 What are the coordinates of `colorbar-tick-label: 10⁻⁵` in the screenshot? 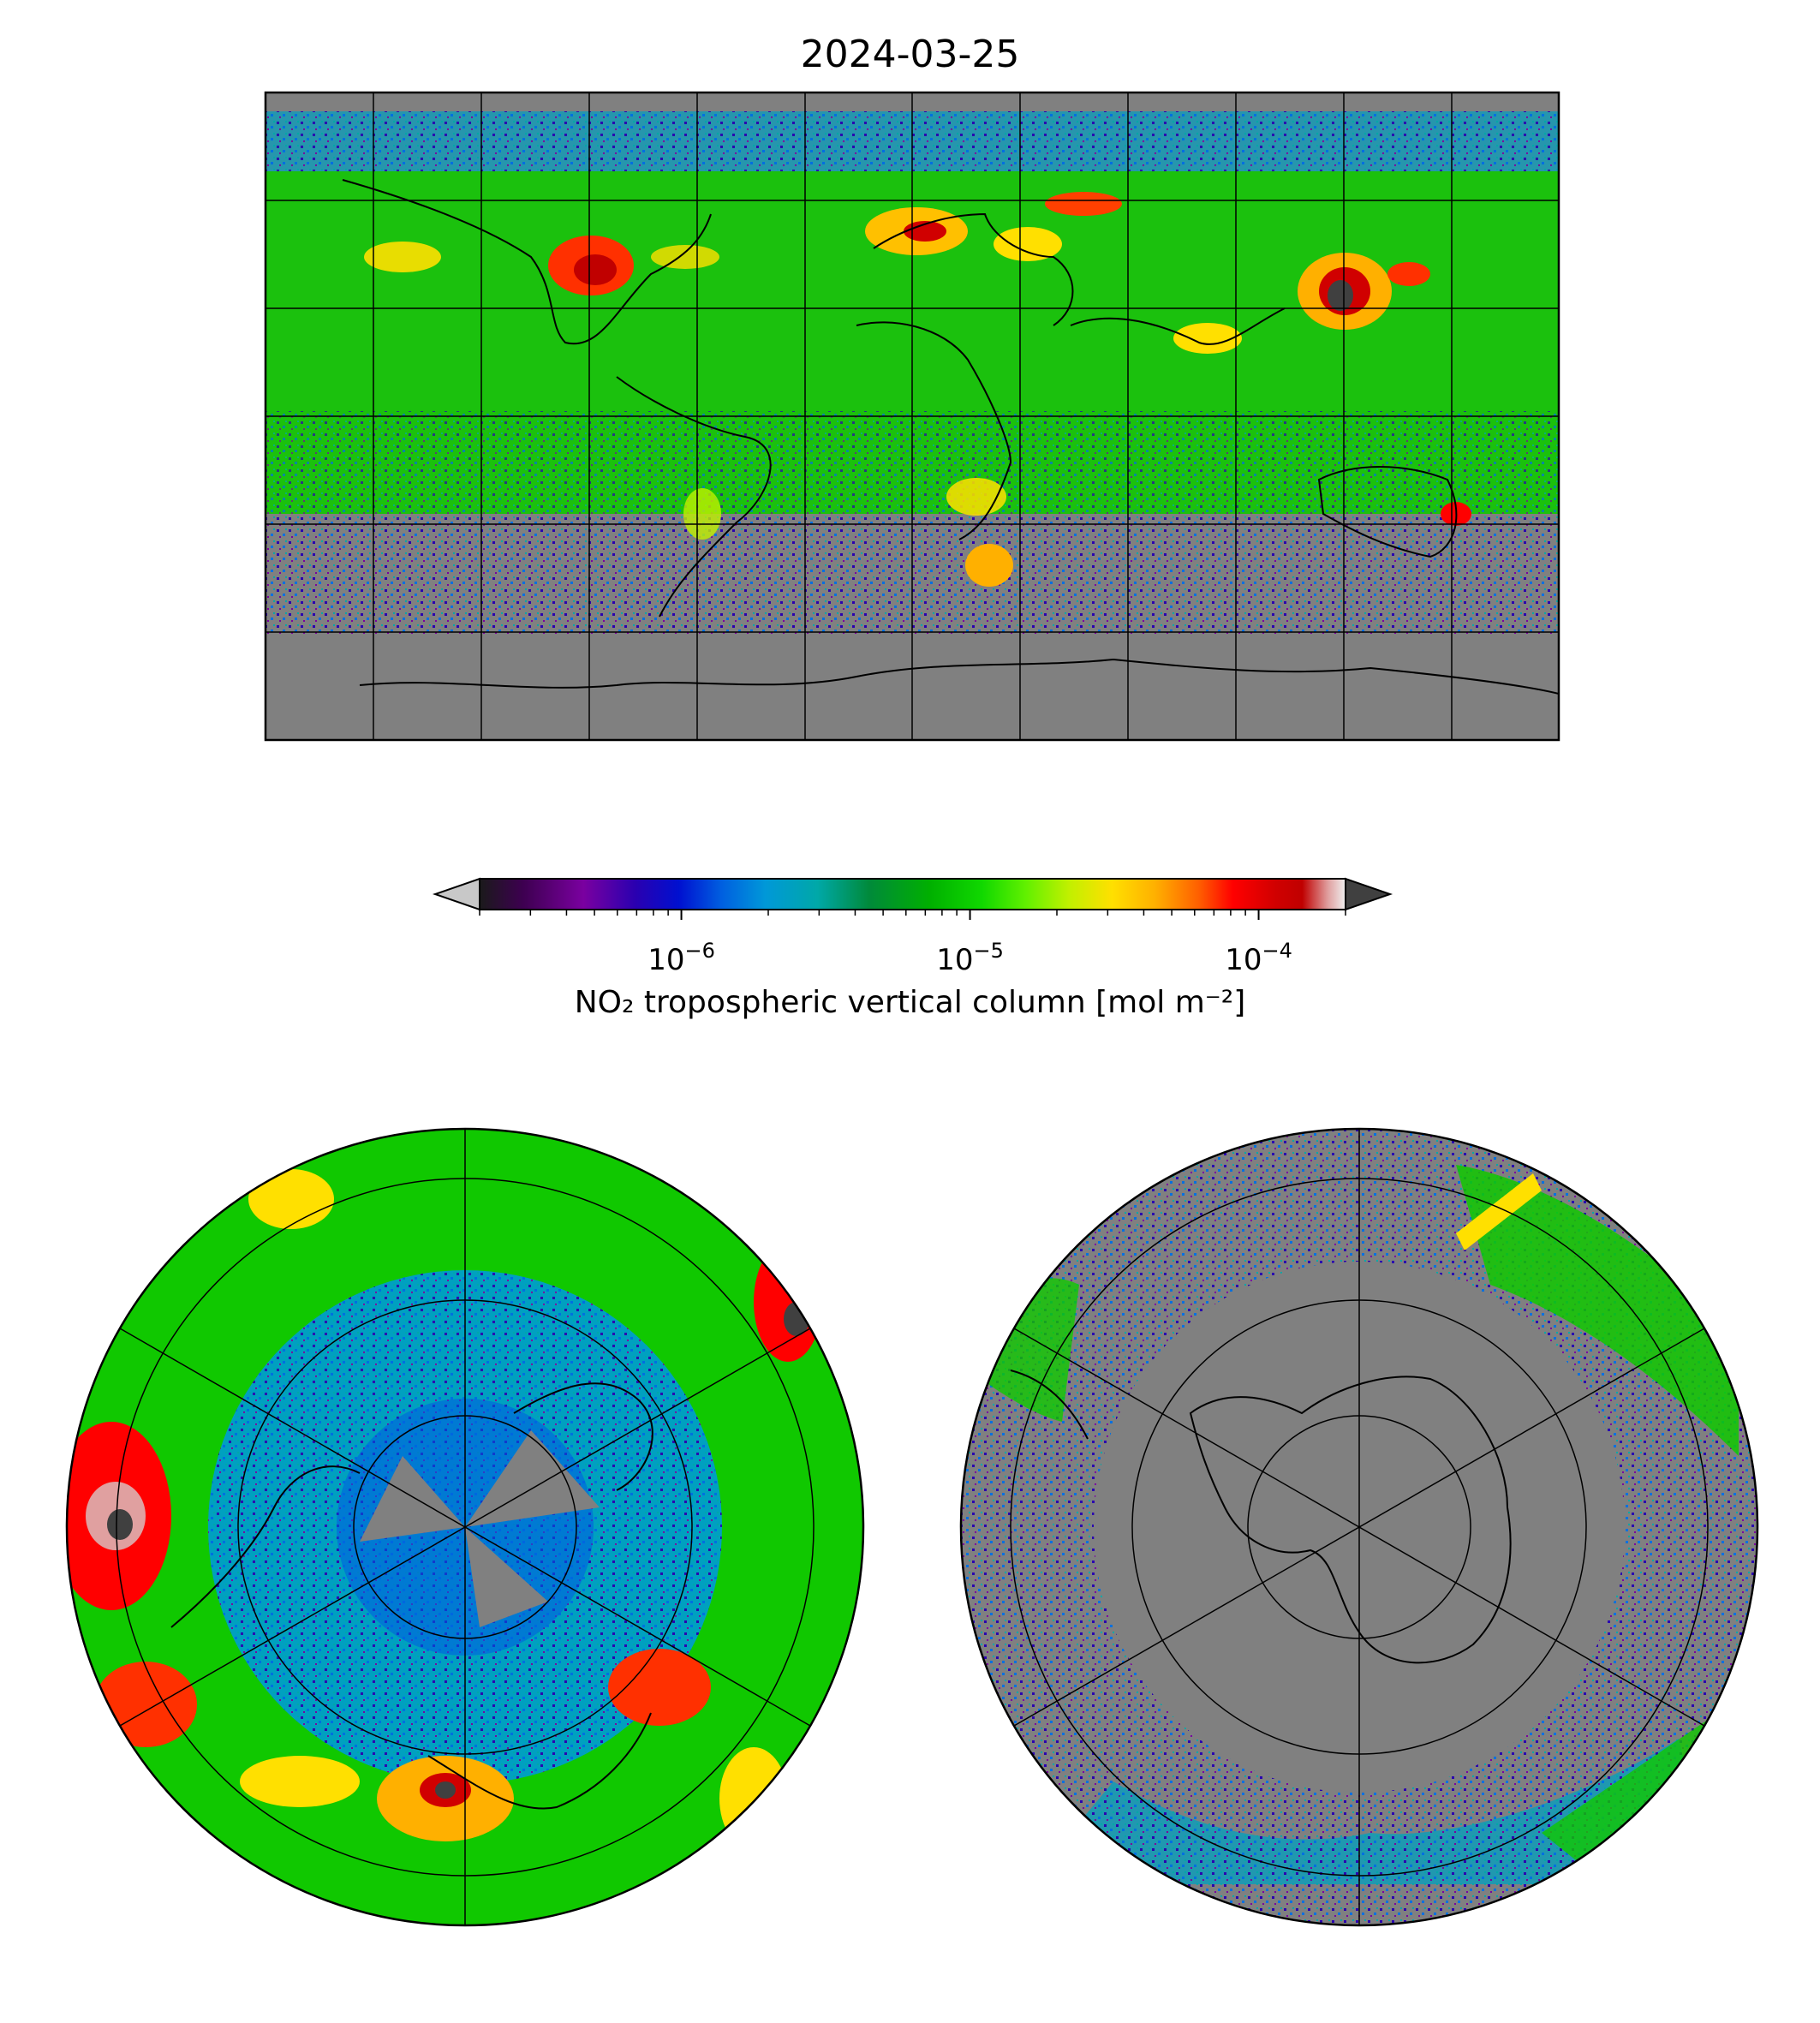 It's located at (970, 958).